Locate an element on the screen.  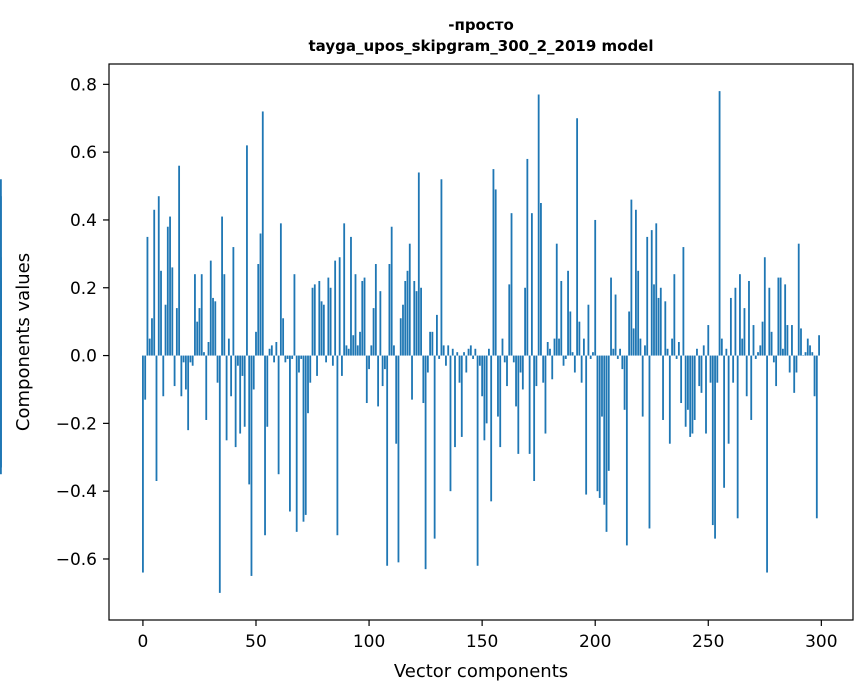
y-tick-label: 0.4 is located at coordinates (83, 221).